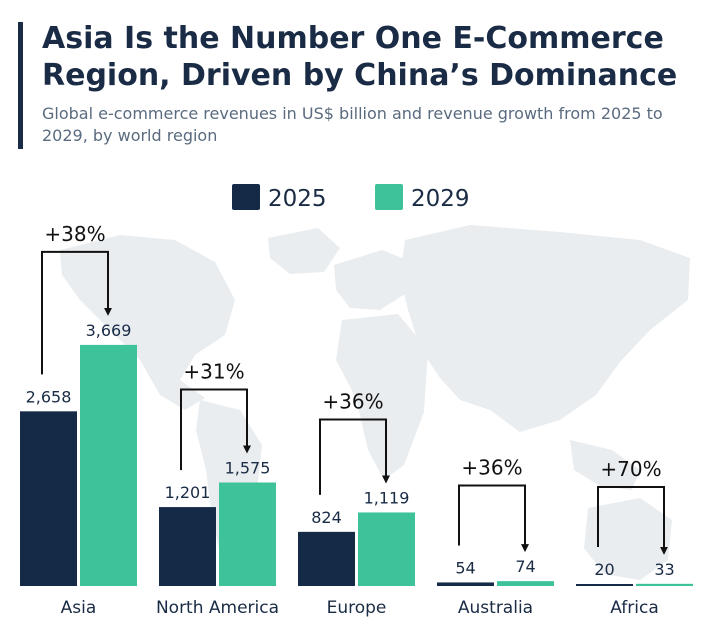  I want to click on bar-asia-2025, so click(48, 498).